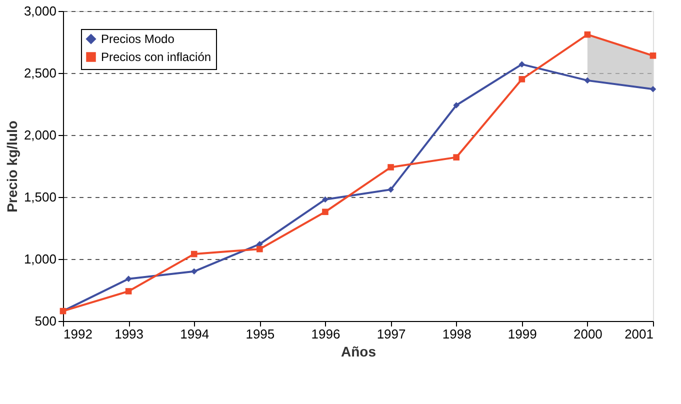 This screenshot has width=681, height=404. I want to click on y-tick-label: 1,000, so click(40, 259).